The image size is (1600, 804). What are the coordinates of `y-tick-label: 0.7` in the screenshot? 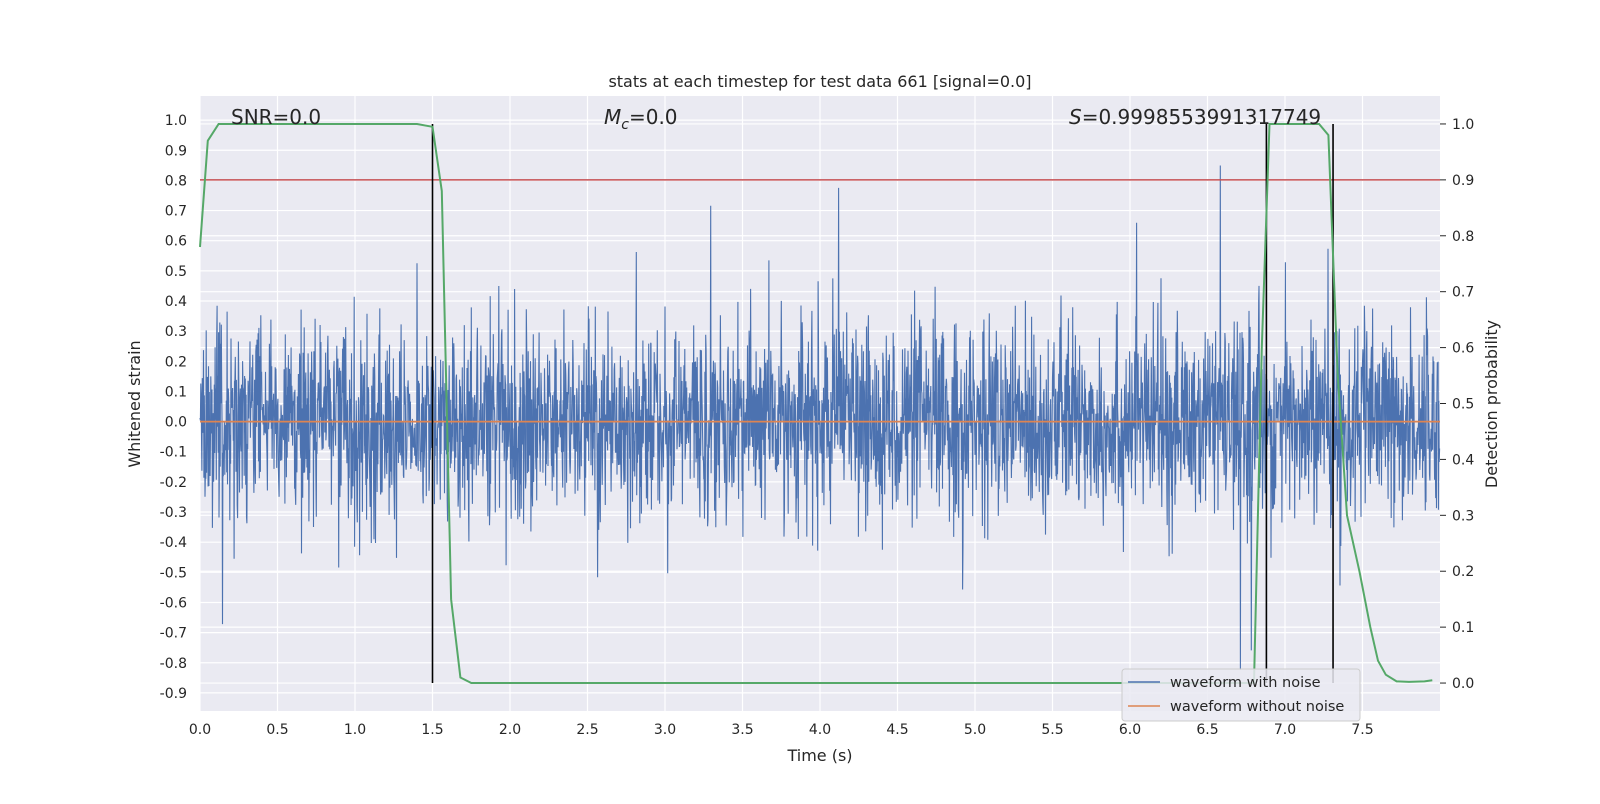 It's located at (176, 212).